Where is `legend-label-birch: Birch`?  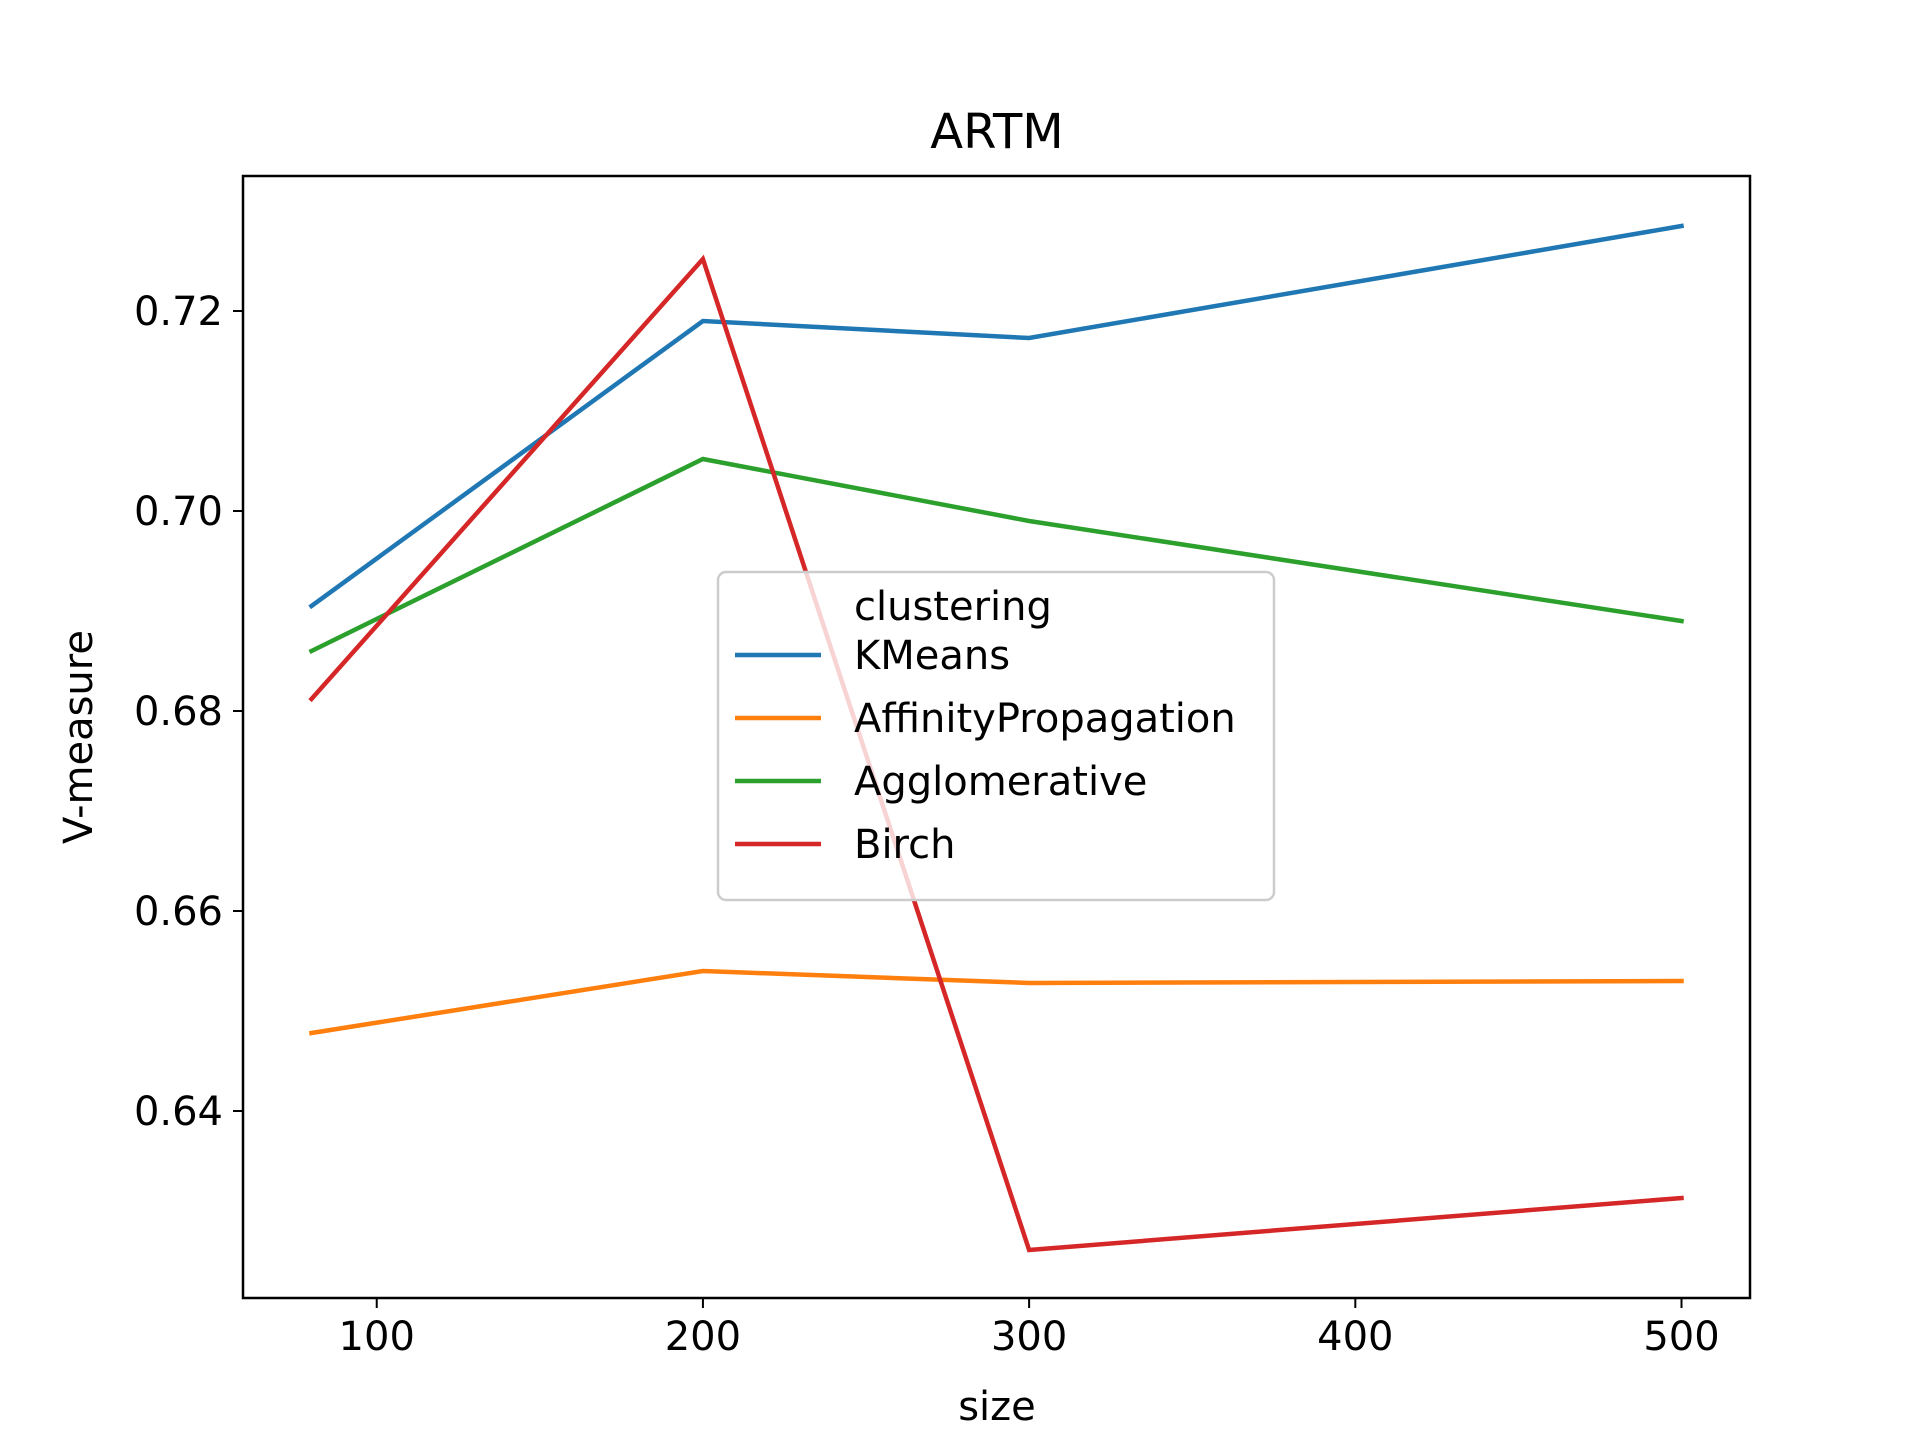
legend-label-birch: Birch is located at coordinates (904, 845).